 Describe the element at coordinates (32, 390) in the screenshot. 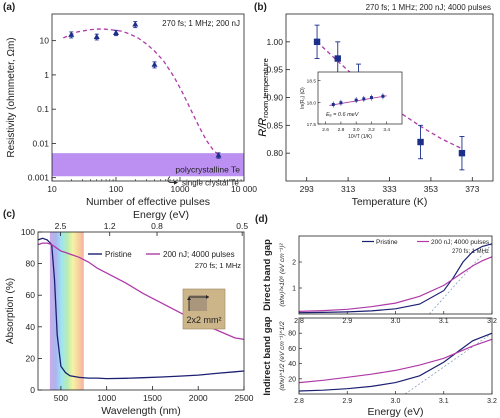

I see `y-tick-label: 0` at that location.